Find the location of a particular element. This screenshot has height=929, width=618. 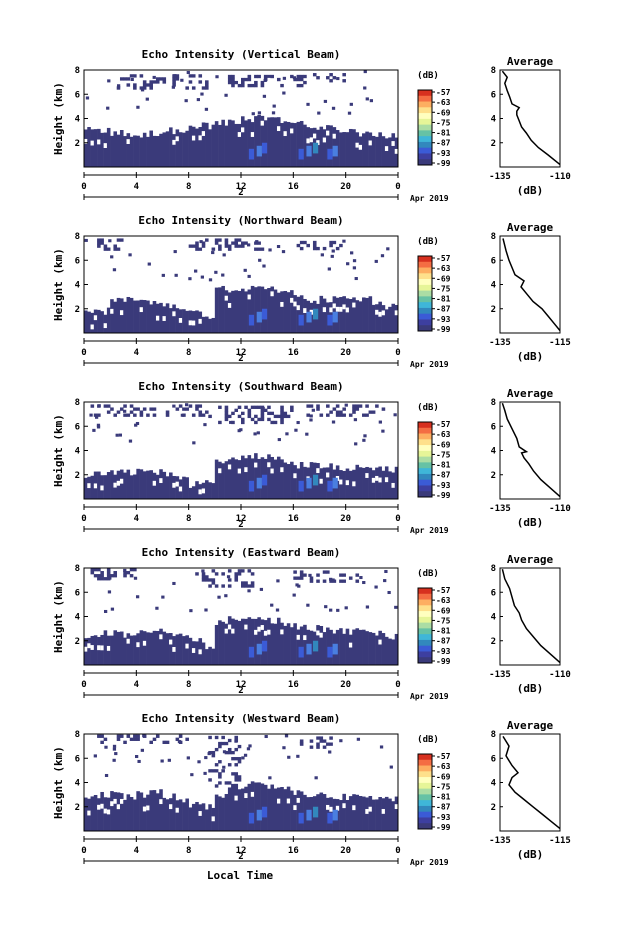

avg-profile-line is located at coordinates (531, 783).